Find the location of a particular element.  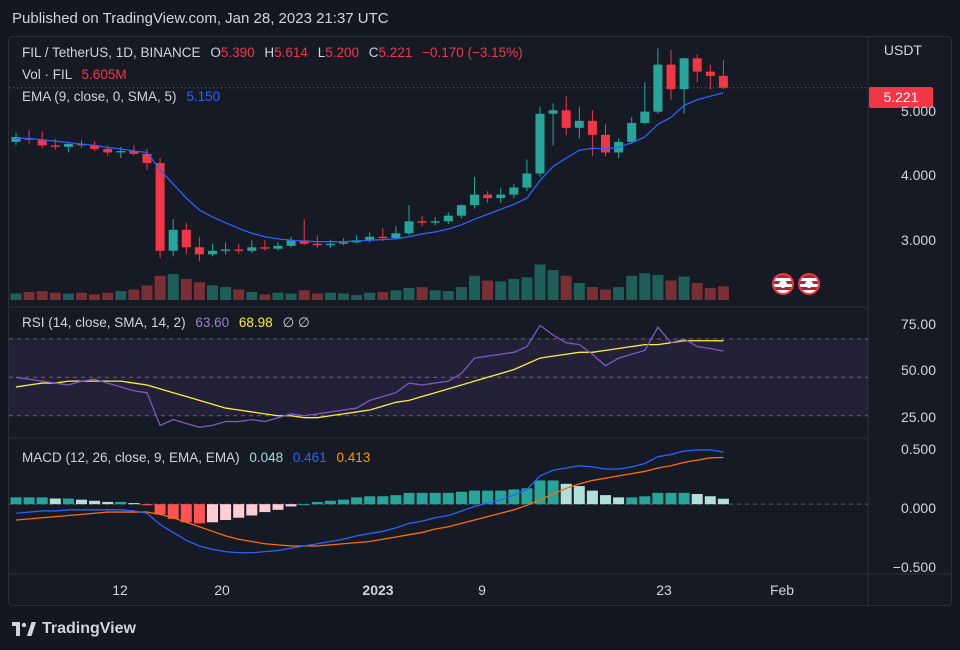

macd-line is located at coordinates (369, 501).